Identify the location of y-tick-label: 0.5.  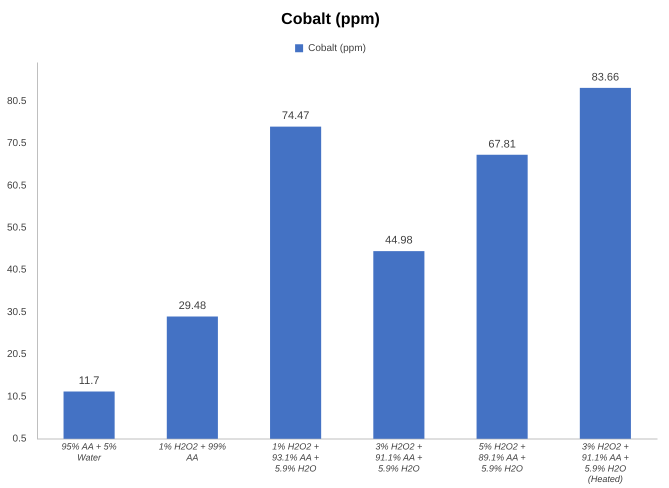
(19, 439).